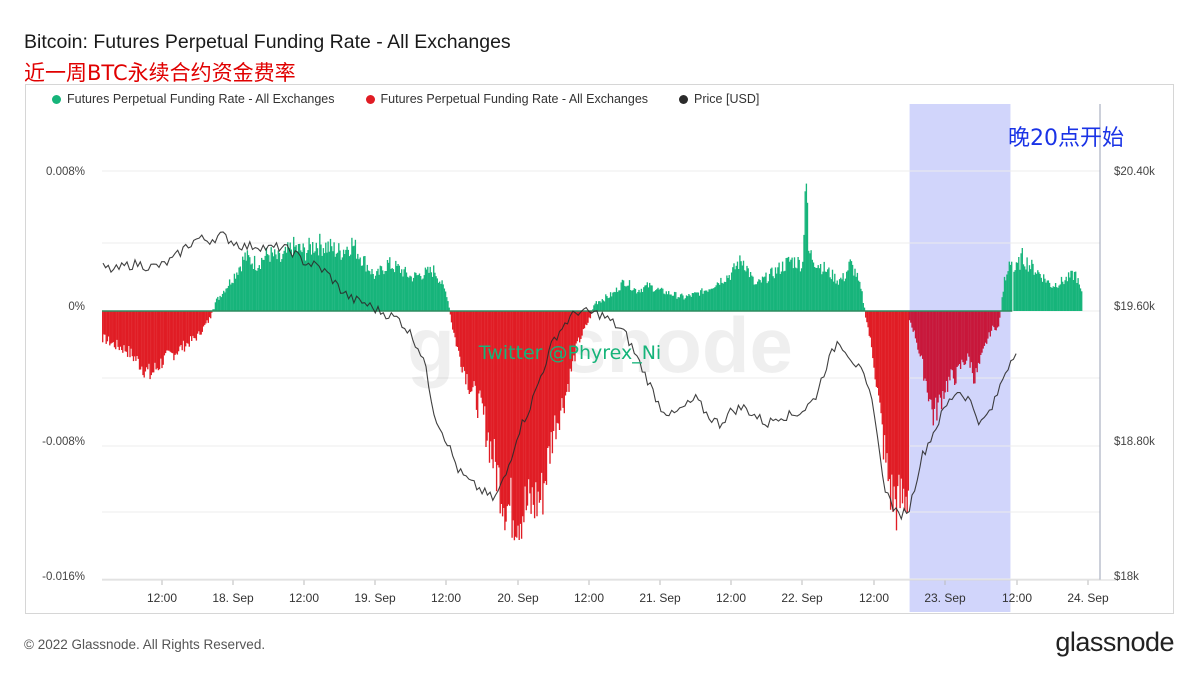 The image size is (1200, 675). What do you see at coordinates (1126, 577) in the screenshot?
I see `y-right-tick-label: $18k` at bounding box center [1126, 577].